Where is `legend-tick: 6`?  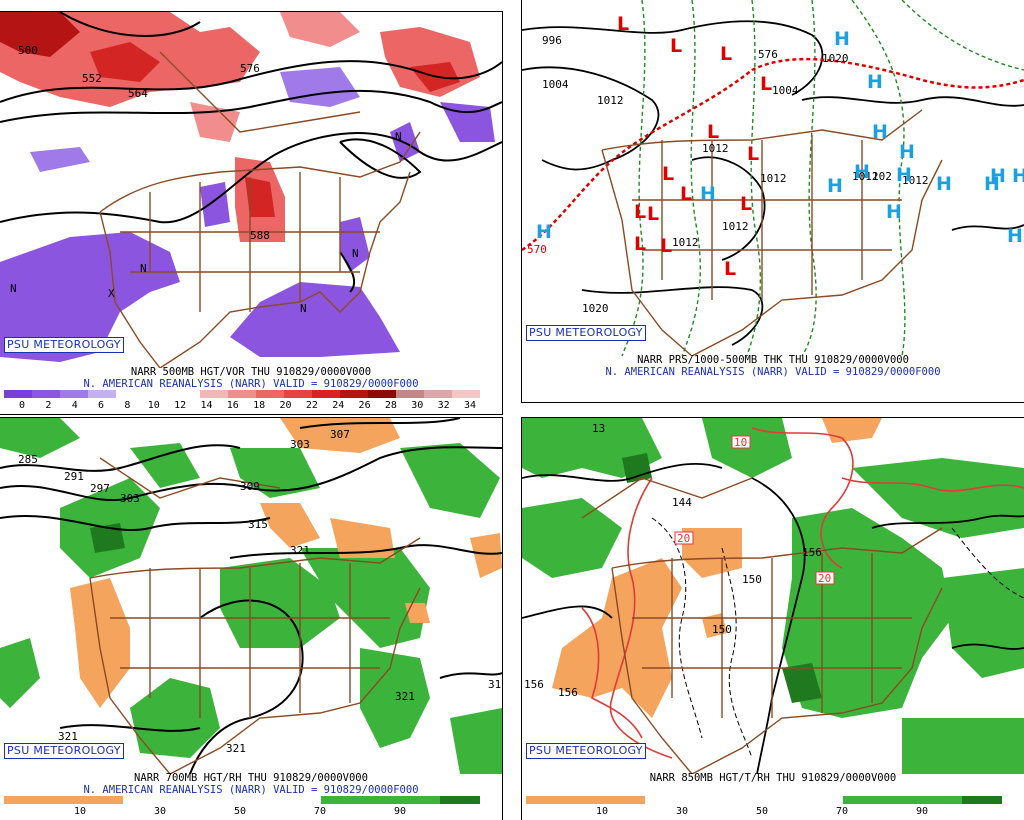
legend-tick: 6 is located at coordinates (101, 405).